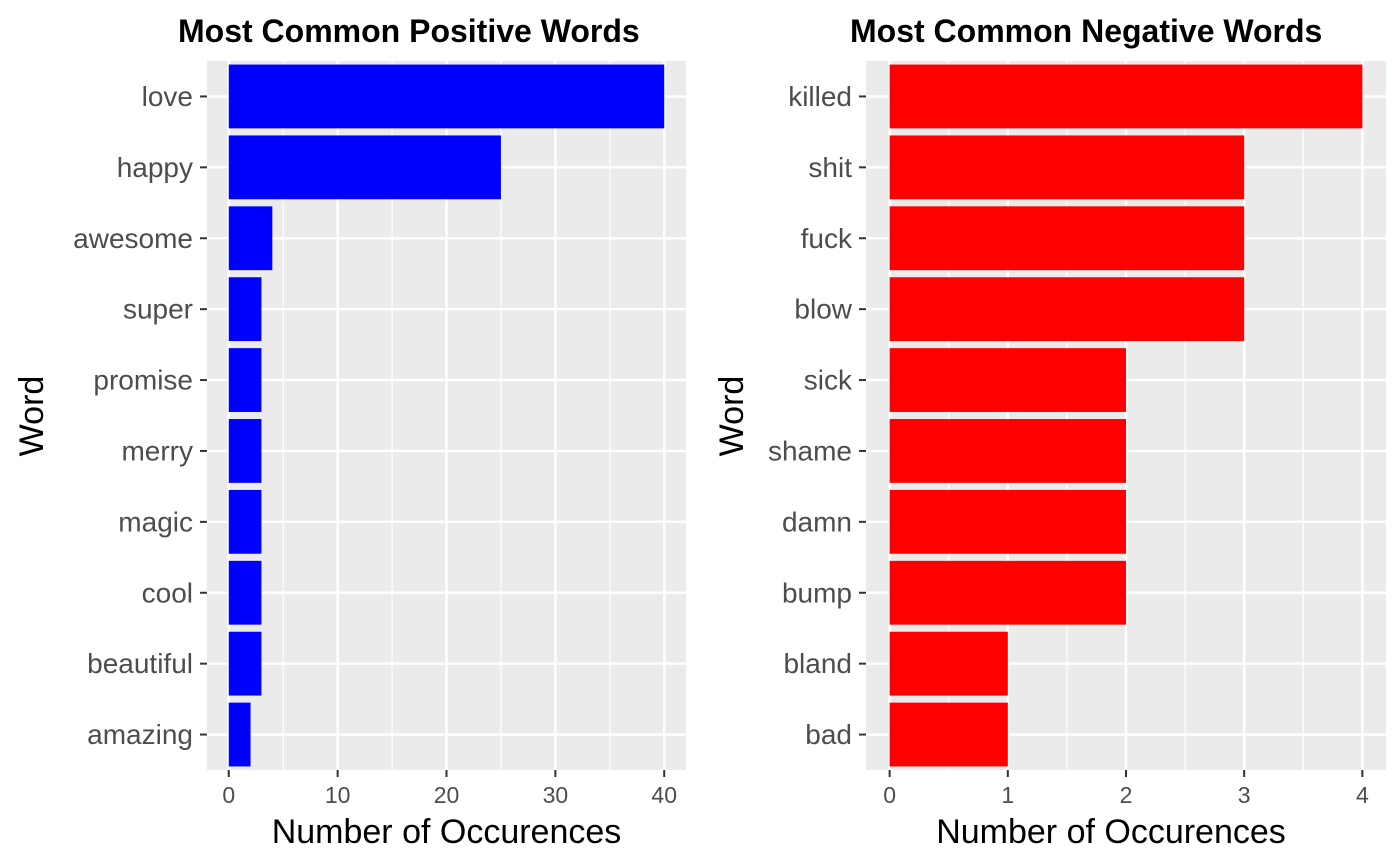 Image resolution: width=1400 pixels, height=866 pixels. What do you see at coordinates (409, 31) in the screenshot?
I see `chart-title: Most Common Positive Words` at bounding box center [409, 31].